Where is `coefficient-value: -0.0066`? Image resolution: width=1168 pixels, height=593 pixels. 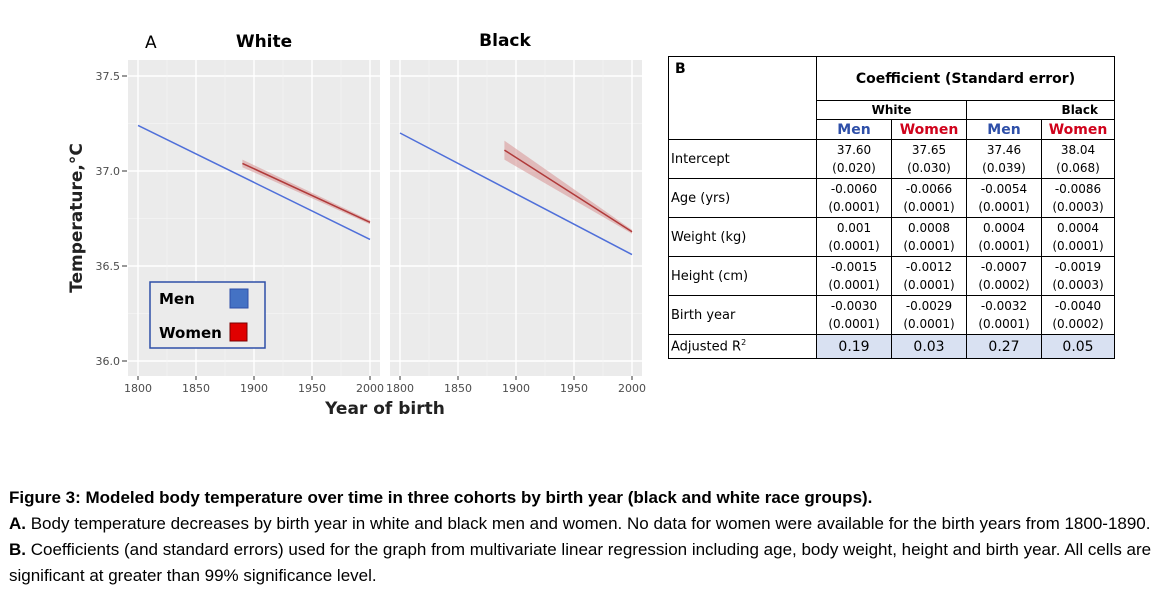
coefficient-value: -0.0066 is located at coordinates (929, 189).